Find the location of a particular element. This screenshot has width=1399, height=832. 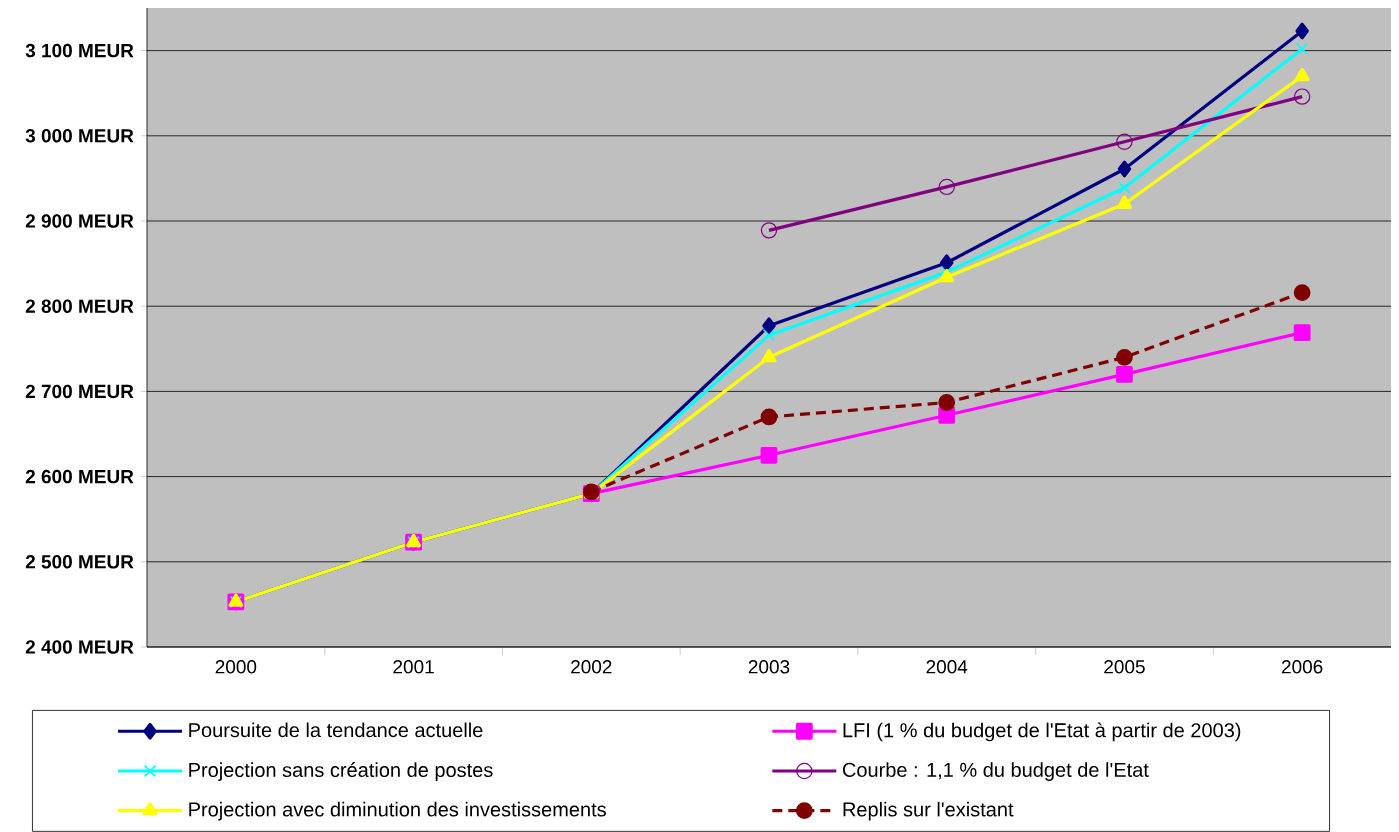

y-tick-label: 2 900 MEUR is located at coordinates (79, 221).